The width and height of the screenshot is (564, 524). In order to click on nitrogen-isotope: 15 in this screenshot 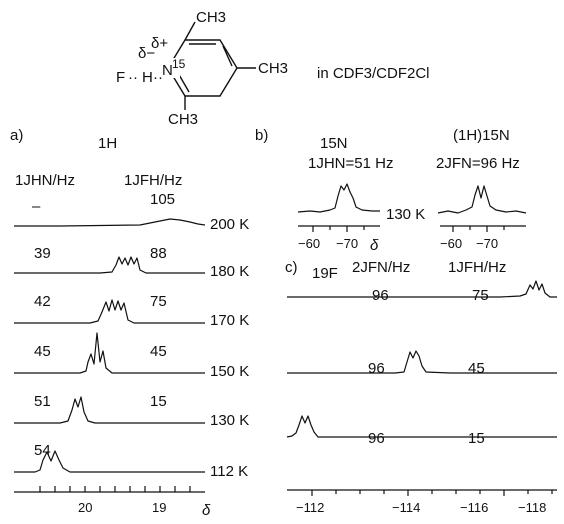, I will do `click(179, 64)`.